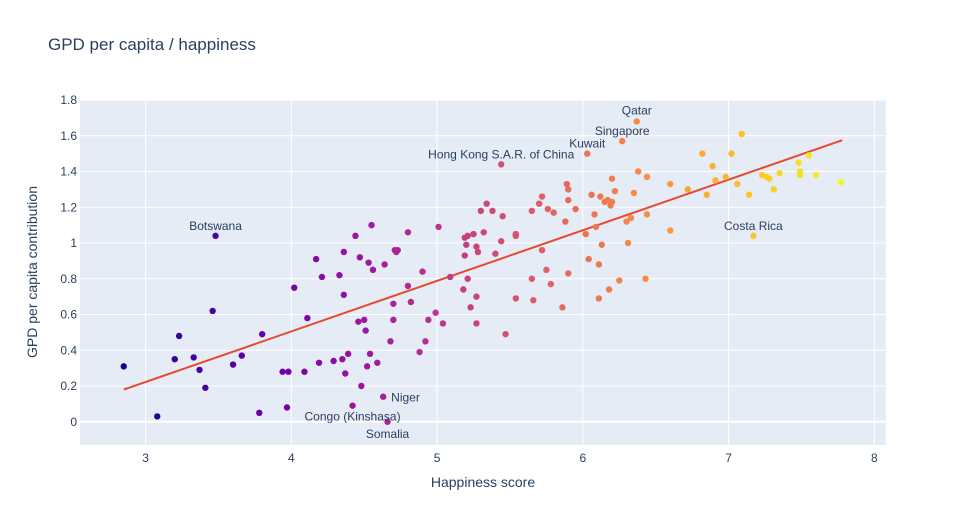 The width and height of the screenshot is (966, 525). What do you see at coordinates (587, 144) in the screenshot?
I see `annotation-label: Kuwait` at bounding box center [587, 144].